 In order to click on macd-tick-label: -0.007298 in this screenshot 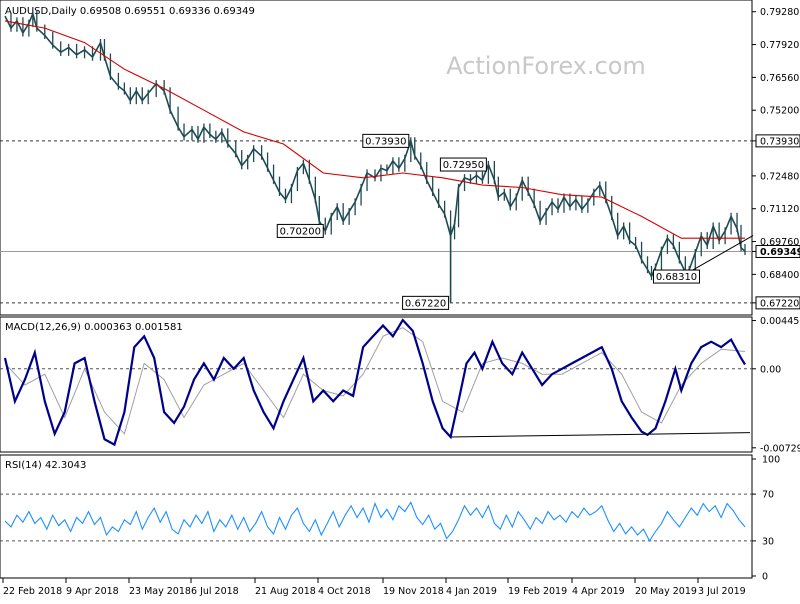, I will do `click(780, 448)`.